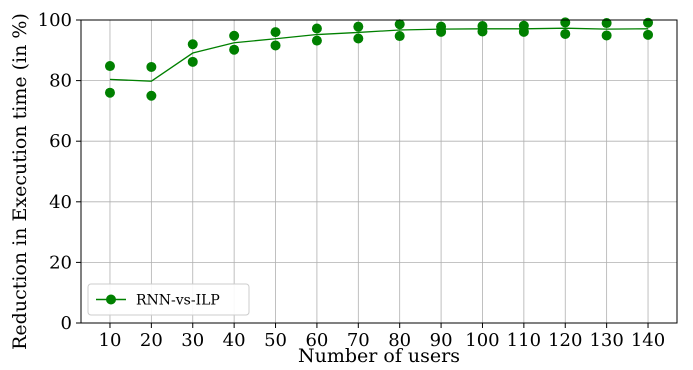  I want to click on y-axis-ticks: 0 20 40 60 80 100, so click(59, 172).